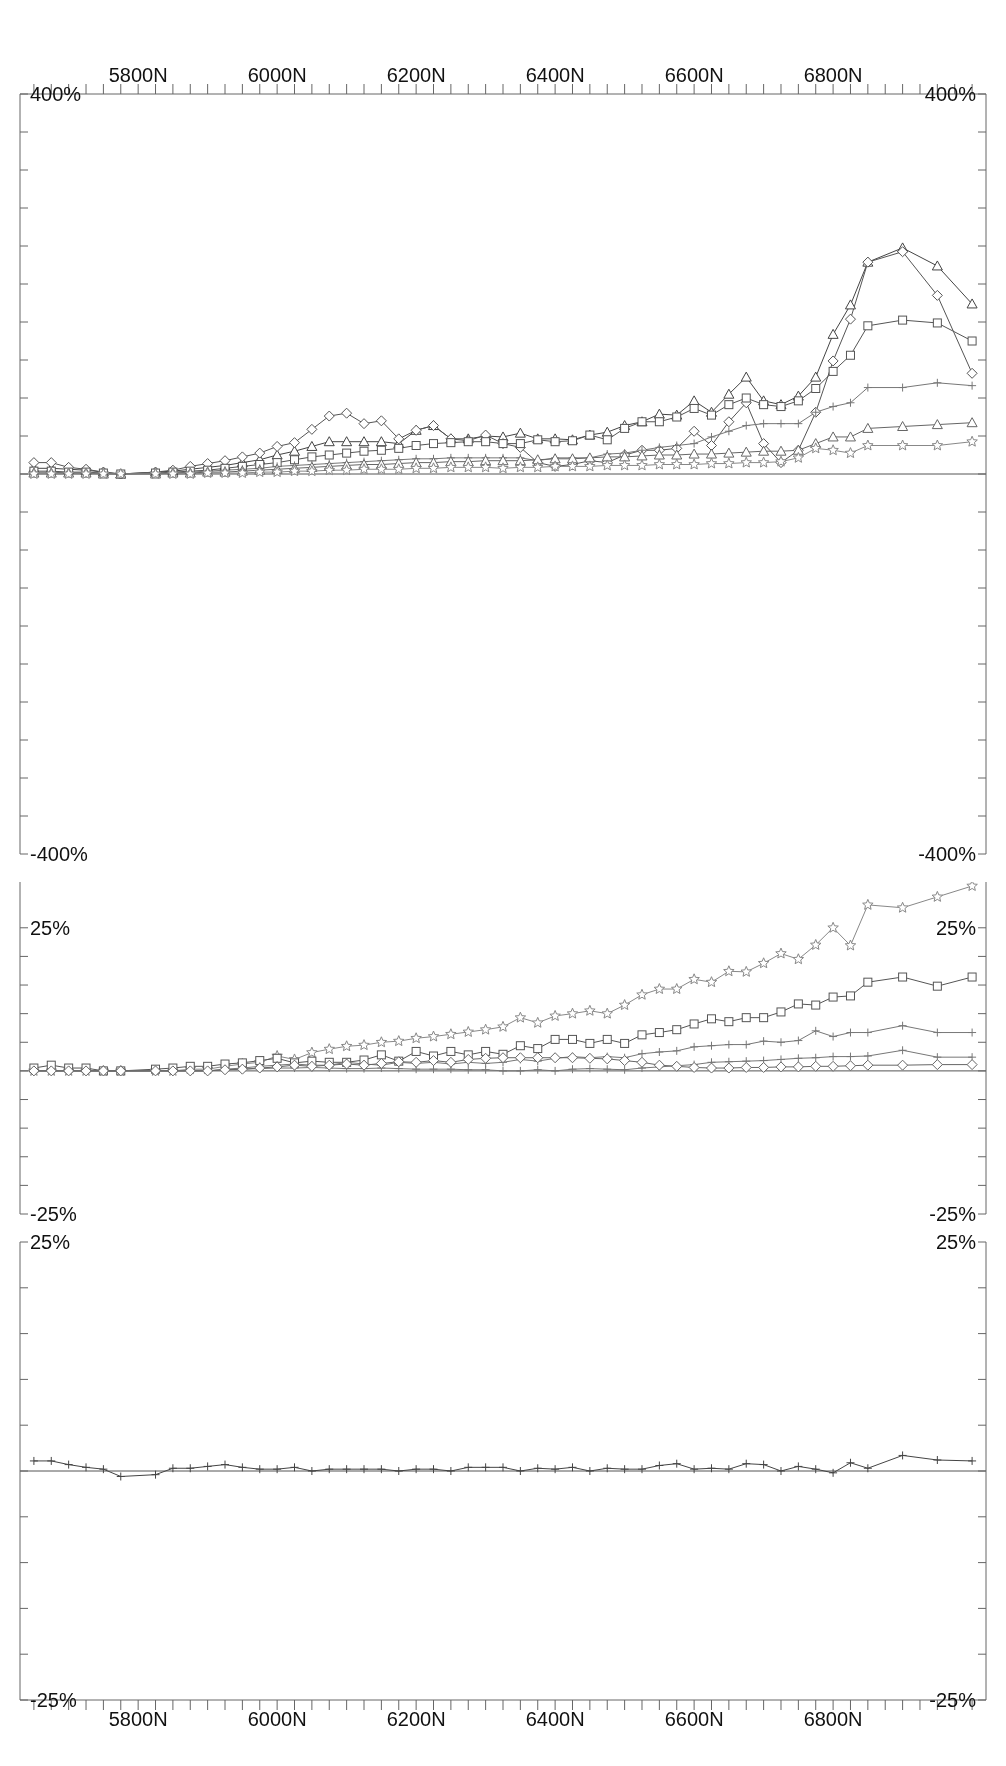  Describe the element at coordinates (277, 1719) in the screenshot. I see `x-tick-label: 6000N` at that location.